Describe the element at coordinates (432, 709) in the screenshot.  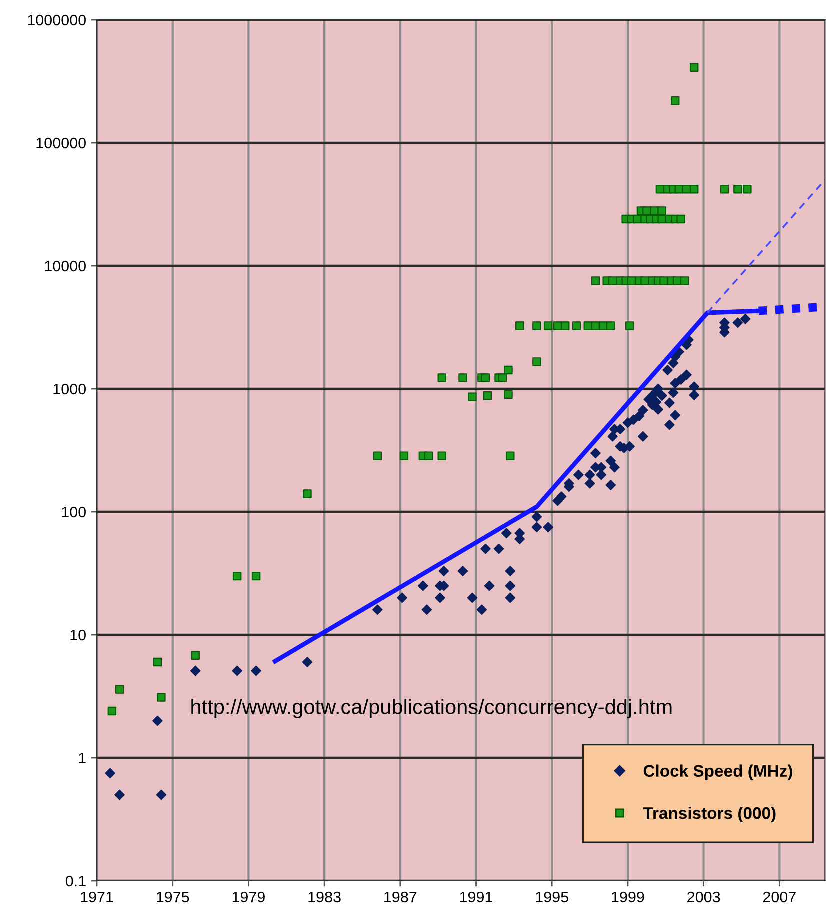
I see `annotation: http://www.gotw.ca/publications/concurrency-ddj.htm` at that location.